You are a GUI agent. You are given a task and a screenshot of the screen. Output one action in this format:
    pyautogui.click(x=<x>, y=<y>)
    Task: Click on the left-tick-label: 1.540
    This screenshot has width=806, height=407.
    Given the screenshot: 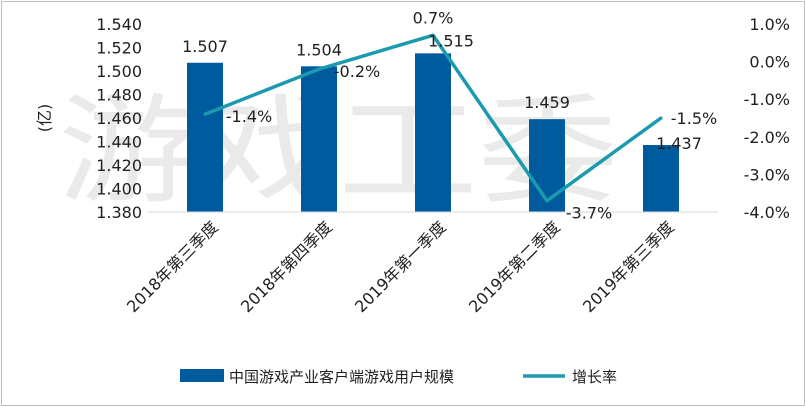 What is the action you would take?
    pyautogui.click(x=119, y=24)
    